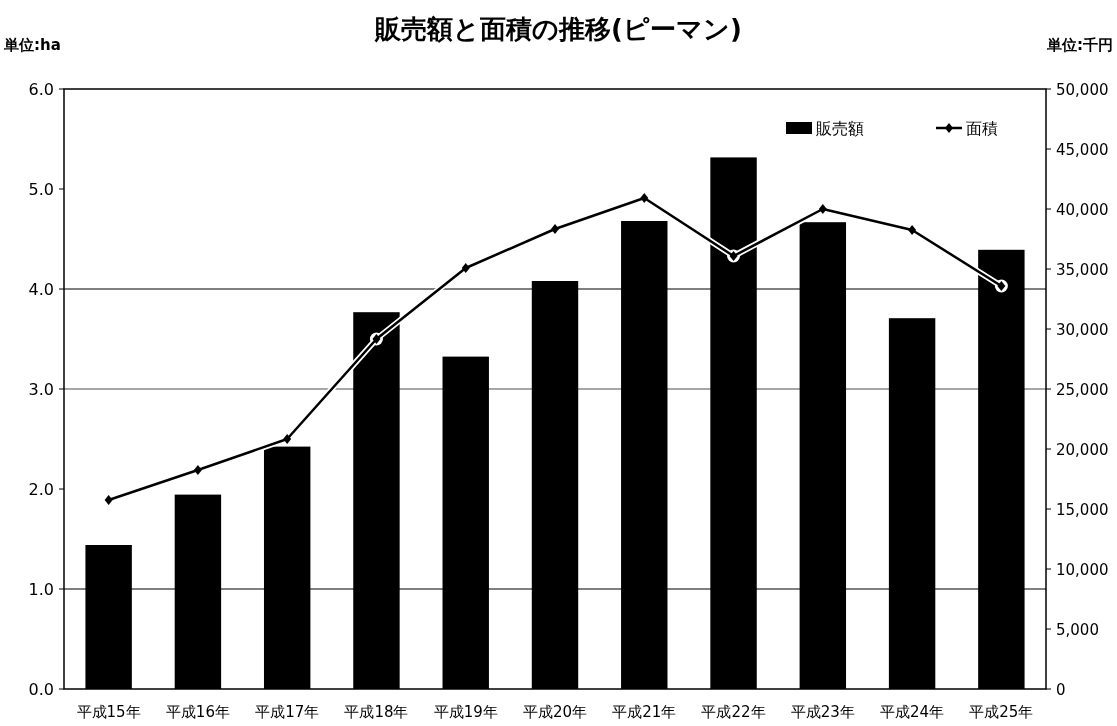 The height and width of the screenshot is (726, 1117). What do you see at coordinates (822, 712) in the screenshot?
I see `x-tick-label: 平成23年` at bounding box center [822, 712].